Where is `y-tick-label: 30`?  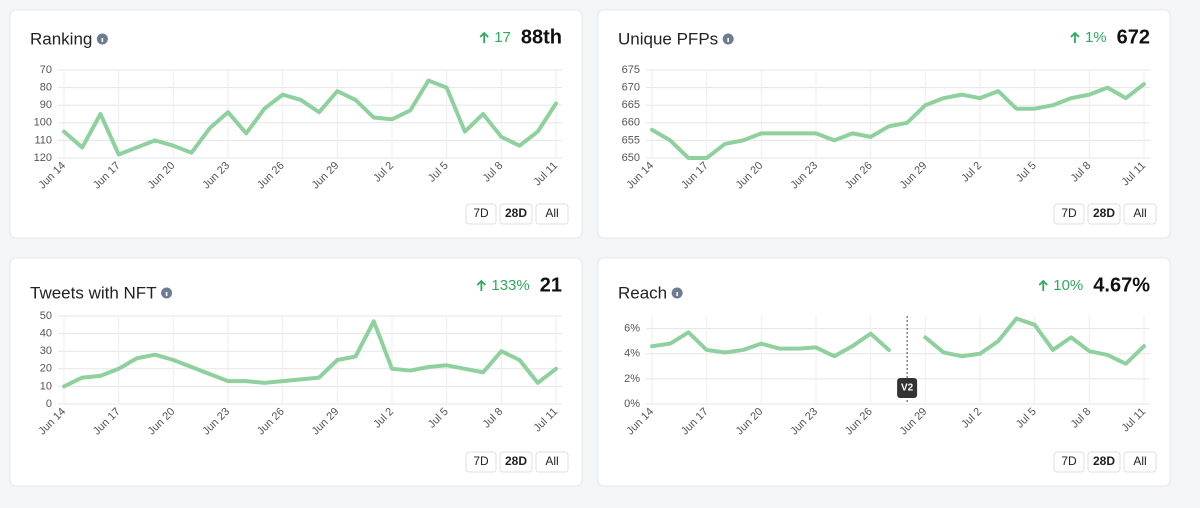 y-tick-label: 30 is located at coordinates (46, 351).